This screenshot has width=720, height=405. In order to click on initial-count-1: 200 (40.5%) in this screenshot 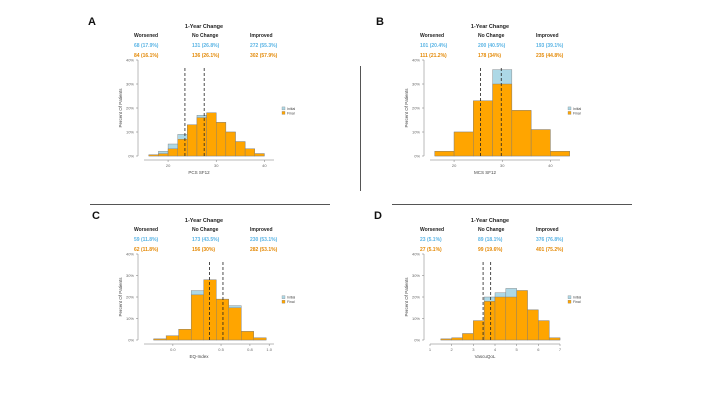, I will do `click(492, 46)`.